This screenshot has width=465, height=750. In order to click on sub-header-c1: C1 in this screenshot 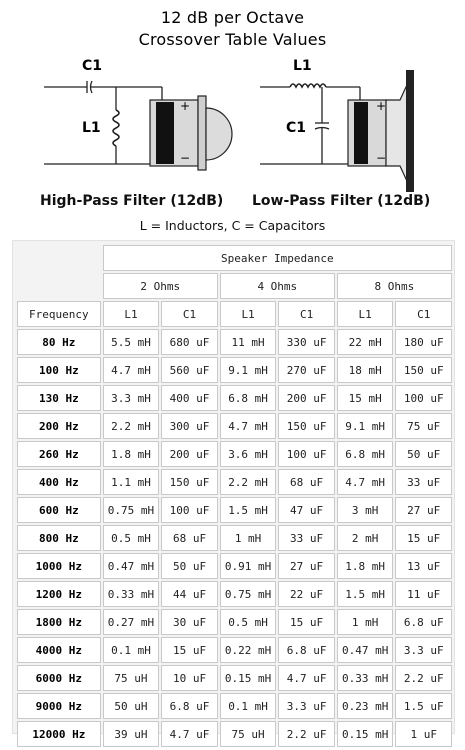, I will do `click(423, 314)`.